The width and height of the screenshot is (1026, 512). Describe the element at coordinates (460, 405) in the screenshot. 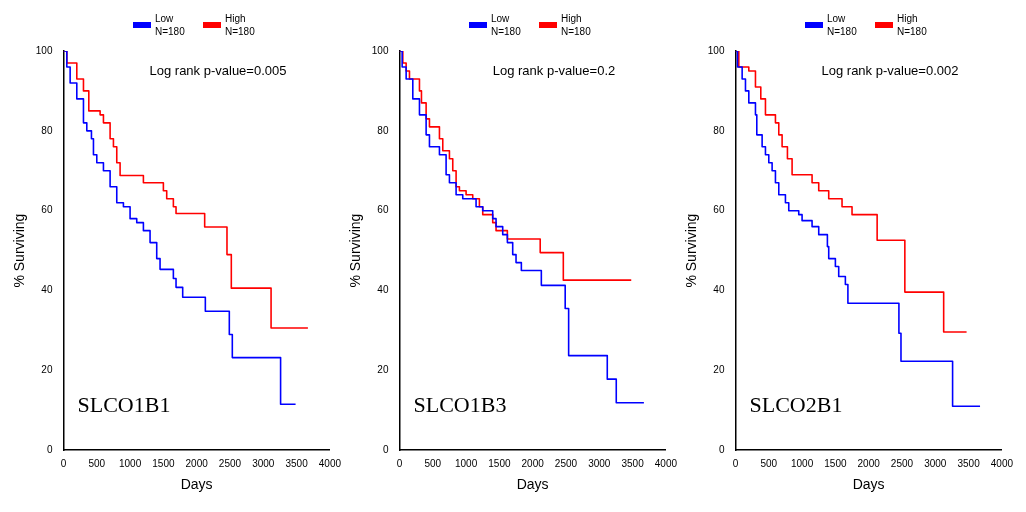

I see `annotation: SLCO1B3` at that location.